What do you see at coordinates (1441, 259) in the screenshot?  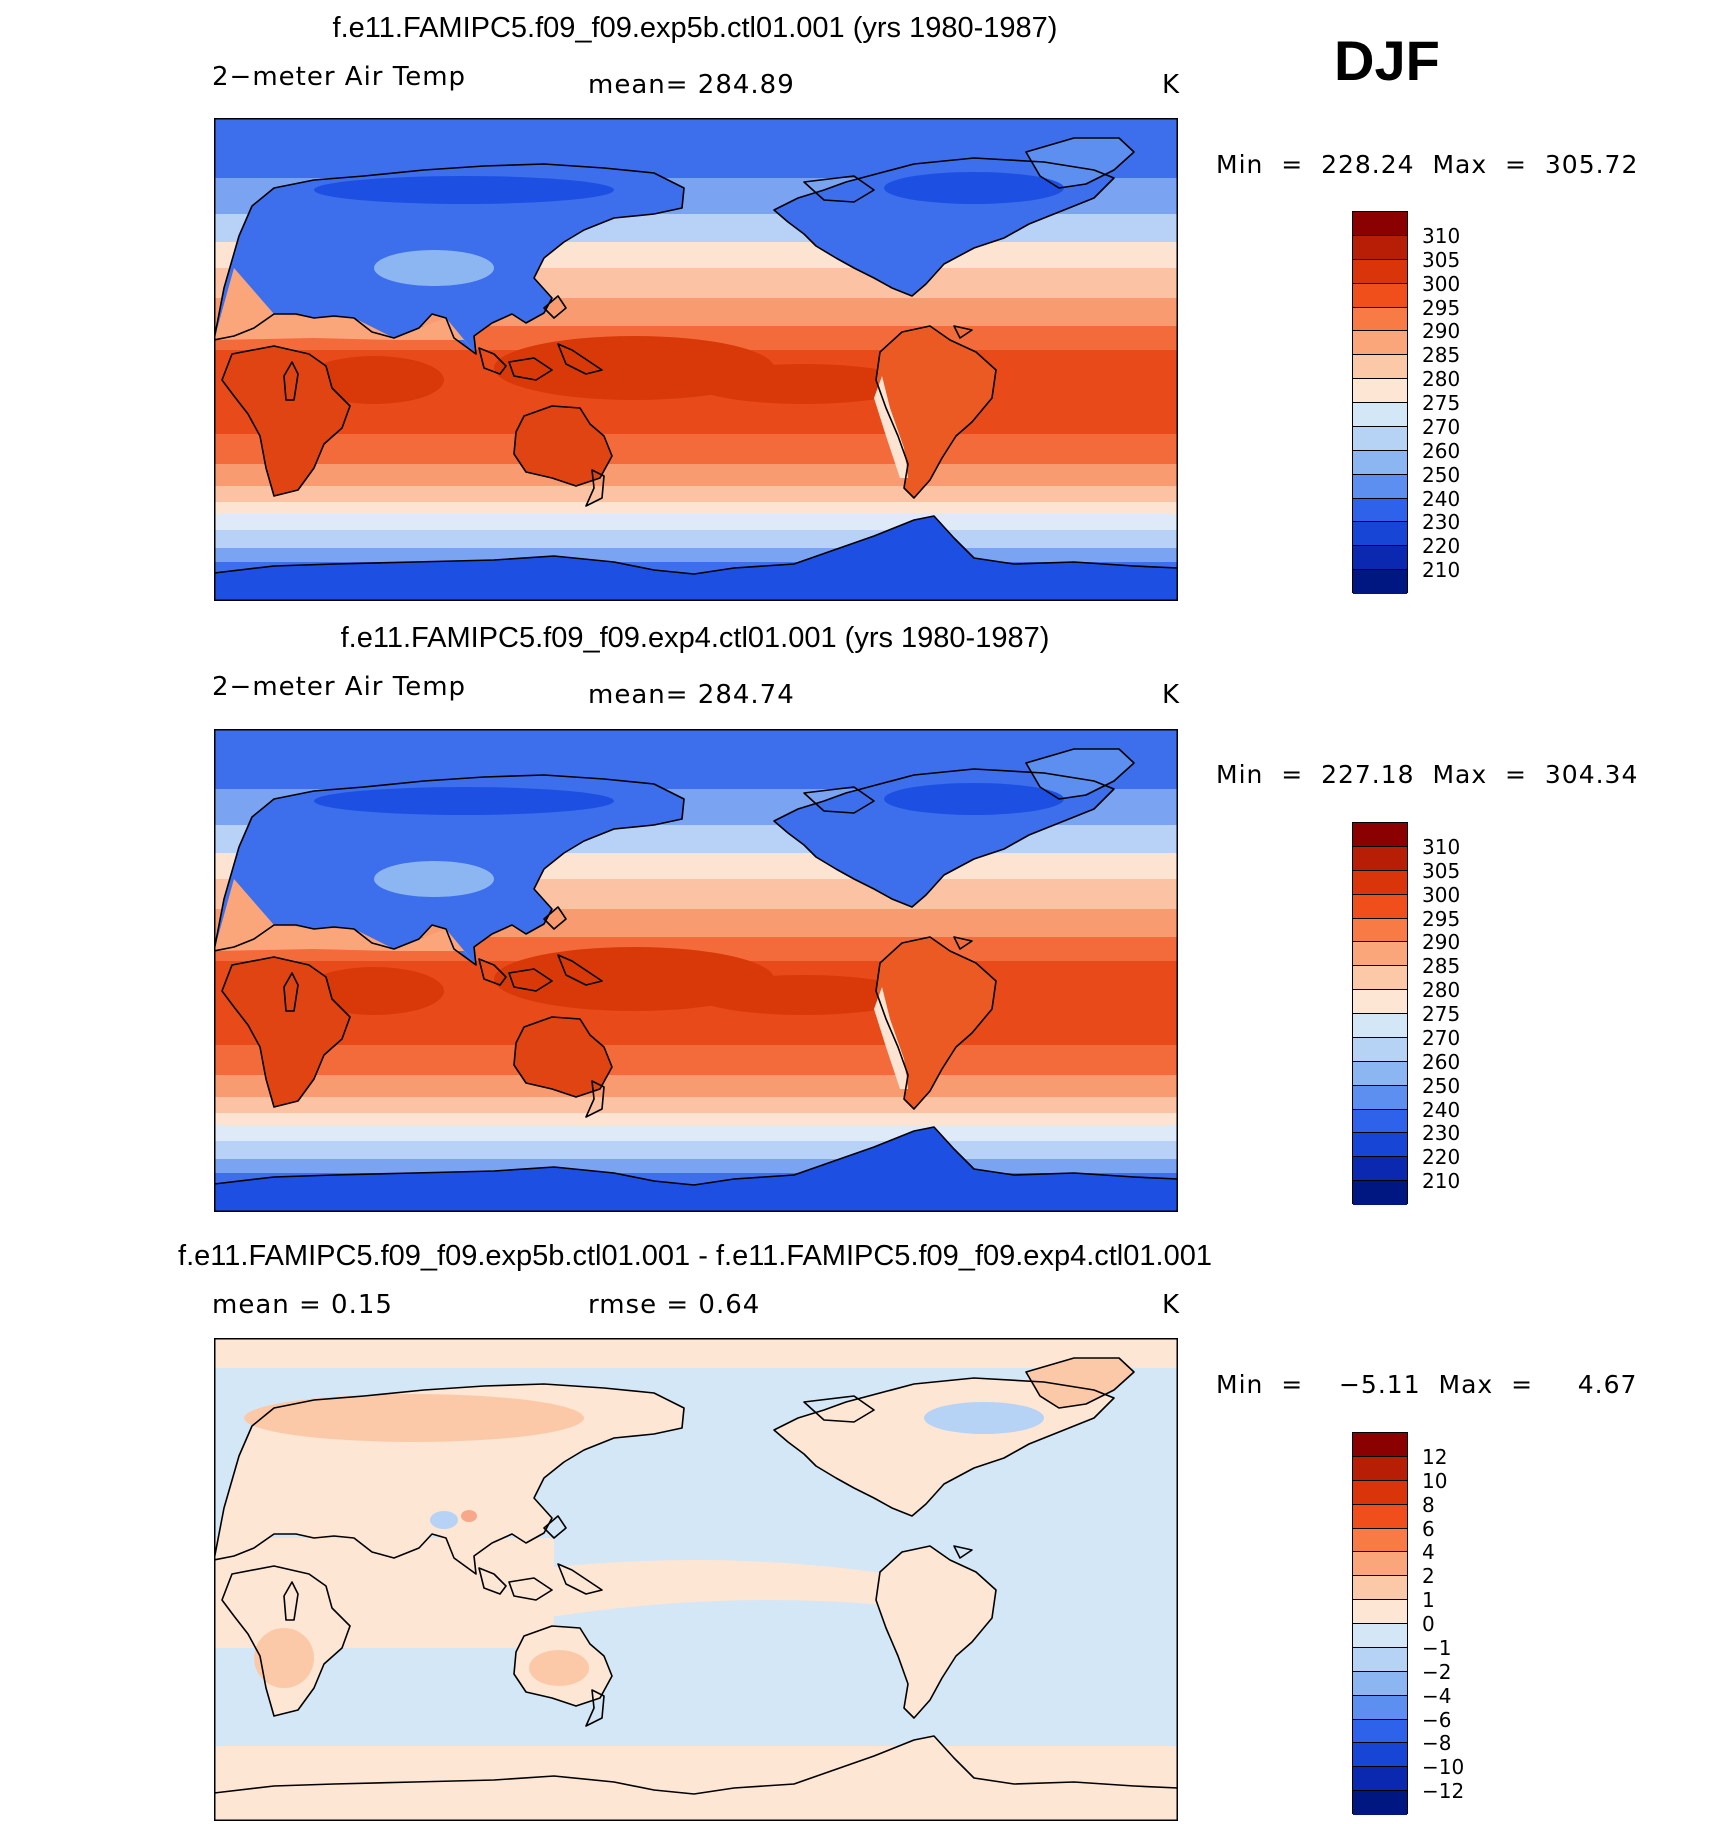 I see `colorbar-tick-label: 305` at bounding box center [1441, 259].